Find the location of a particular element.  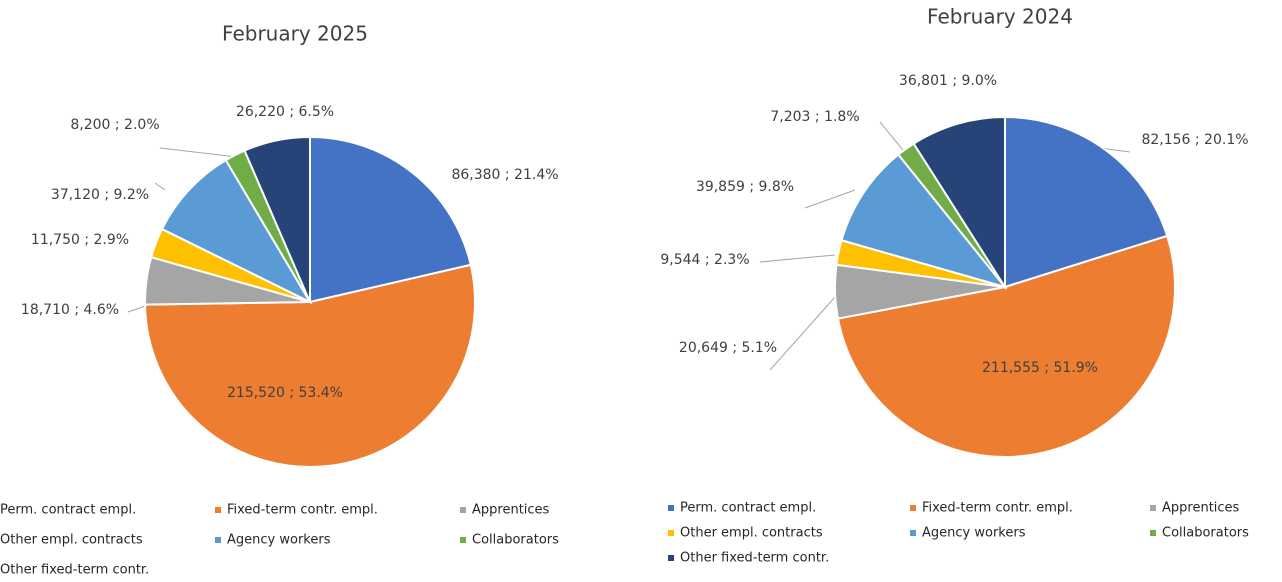

data-label: 37,120 ; 9.2% is located at coordinates (100, 195).